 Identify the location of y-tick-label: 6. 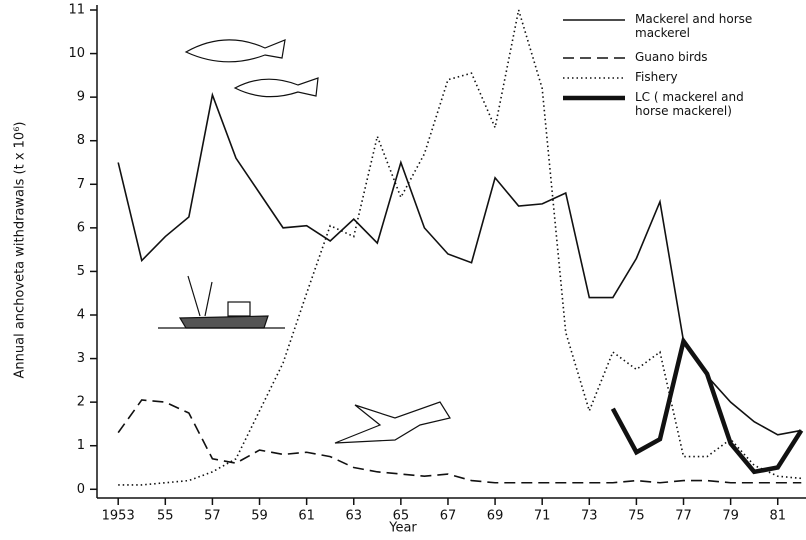
(81, 227).